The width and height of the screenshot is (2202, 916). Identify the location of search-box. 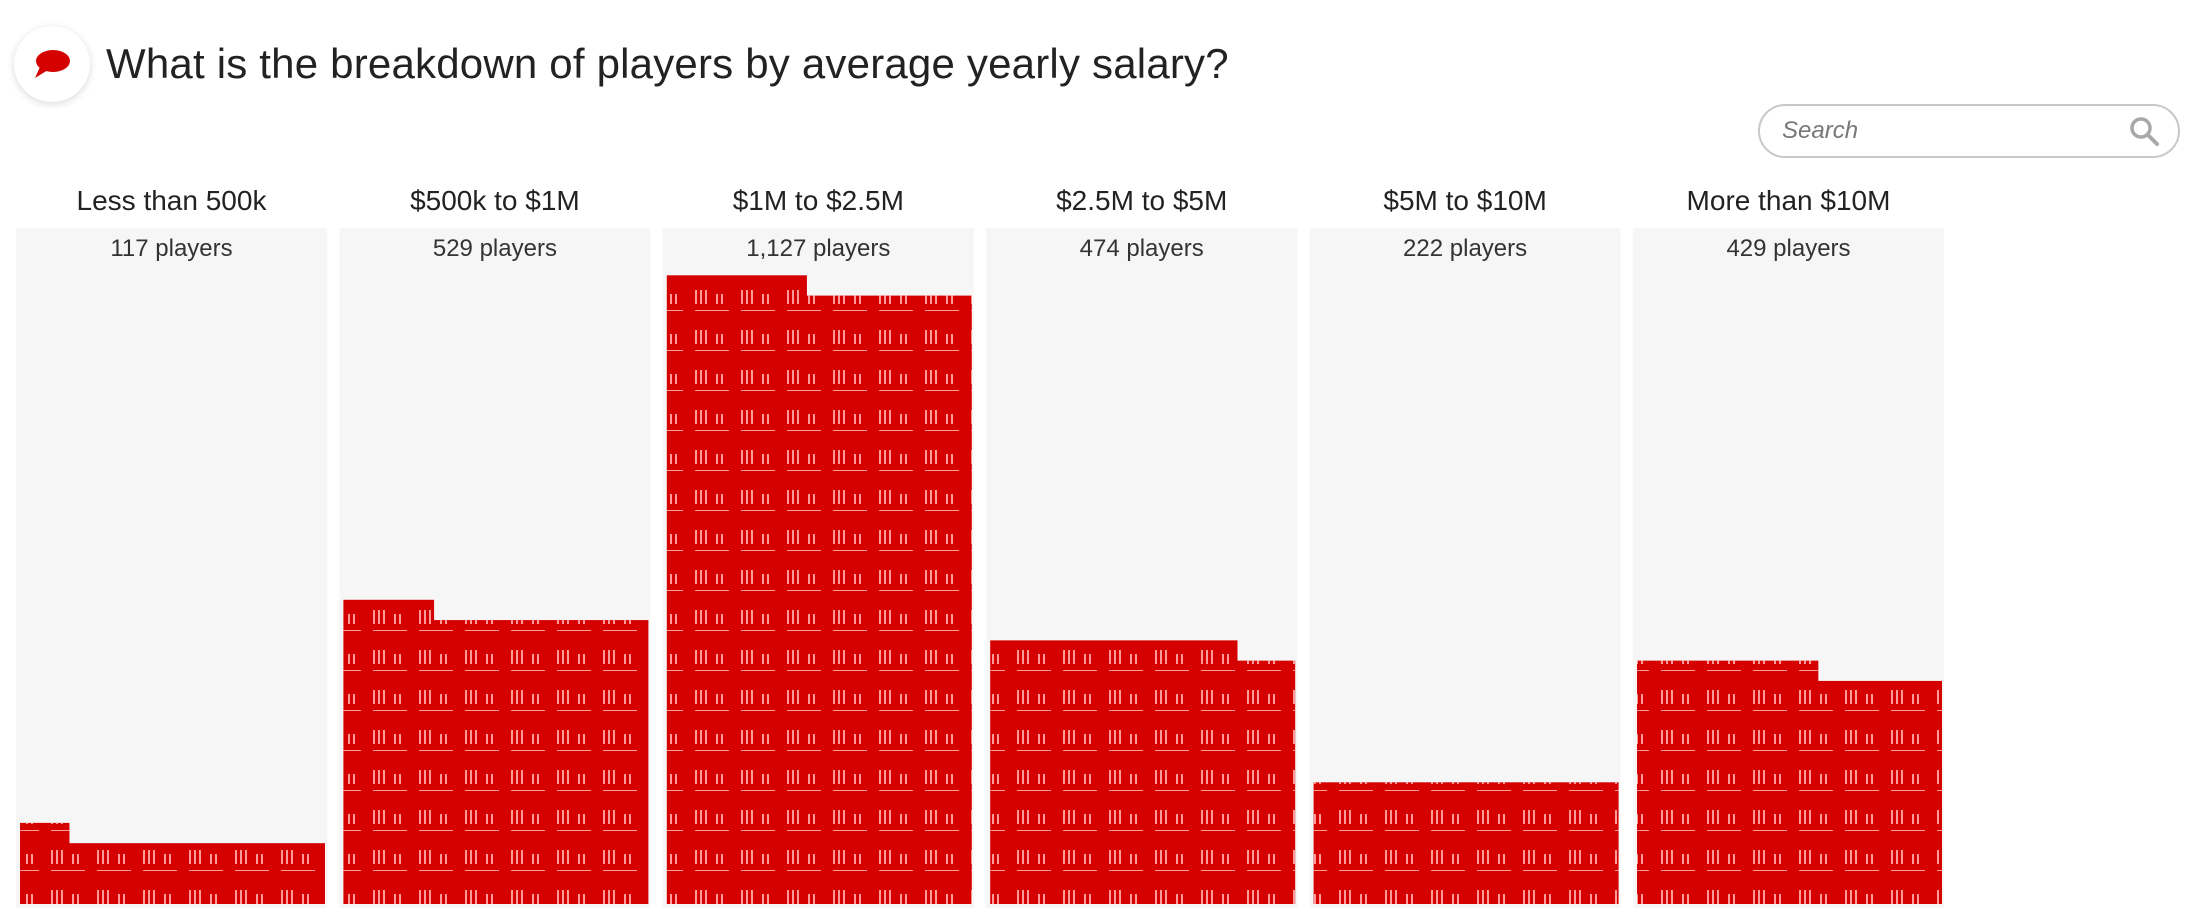
(1969, 131).